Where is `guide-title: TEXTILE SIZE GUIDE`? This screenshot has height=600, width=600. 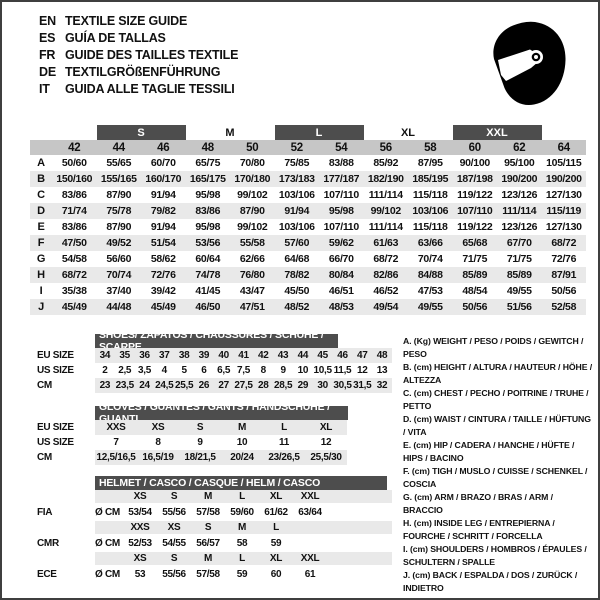 guide-title: TEXTILE SIZE GUIDE is located at coordinates (126, 21).